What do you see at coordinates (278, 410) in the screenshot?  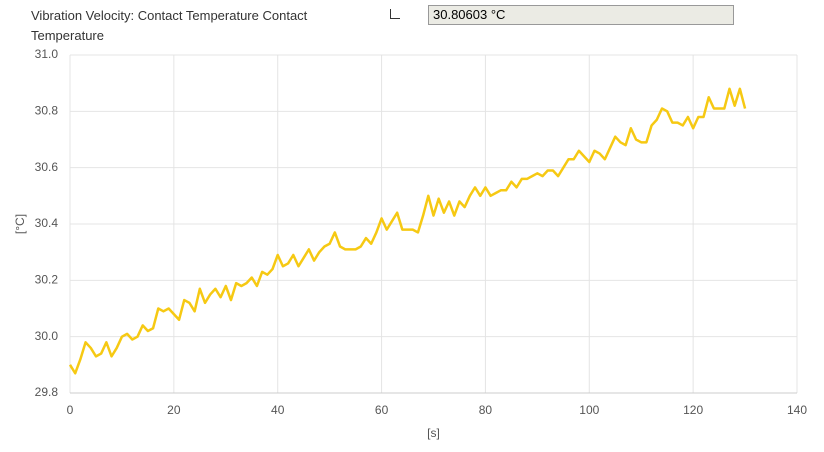 I see `x-tick-label: 40` at bounding box center [278, 410].